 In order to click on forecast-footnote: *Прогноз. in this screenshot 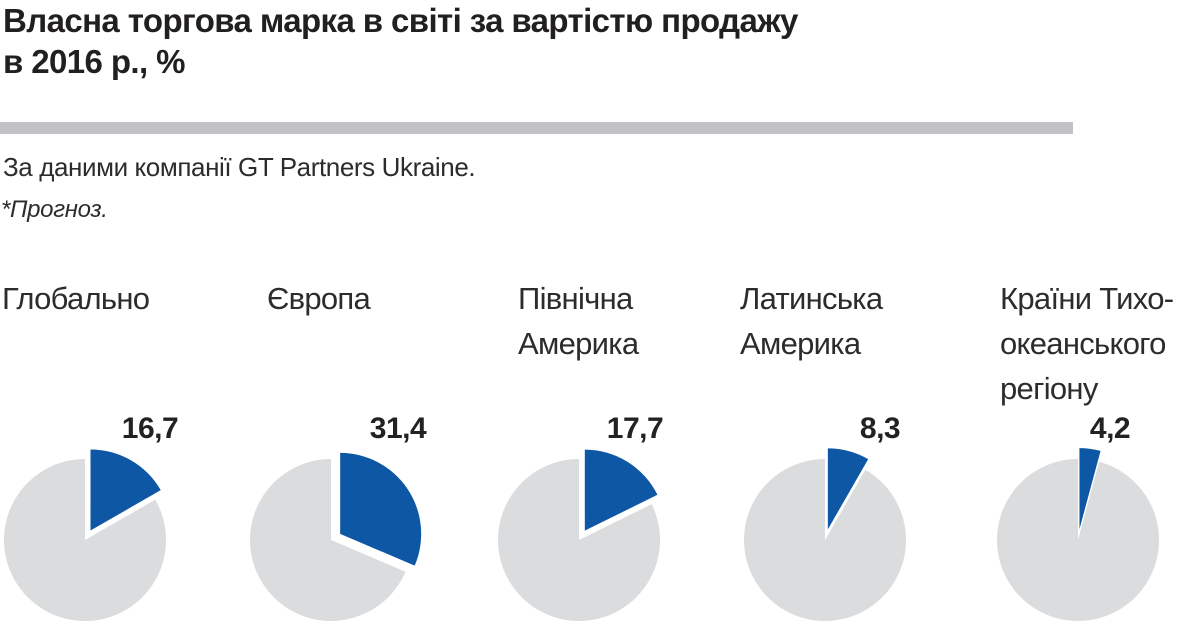, I will do `click(54, 209)`.